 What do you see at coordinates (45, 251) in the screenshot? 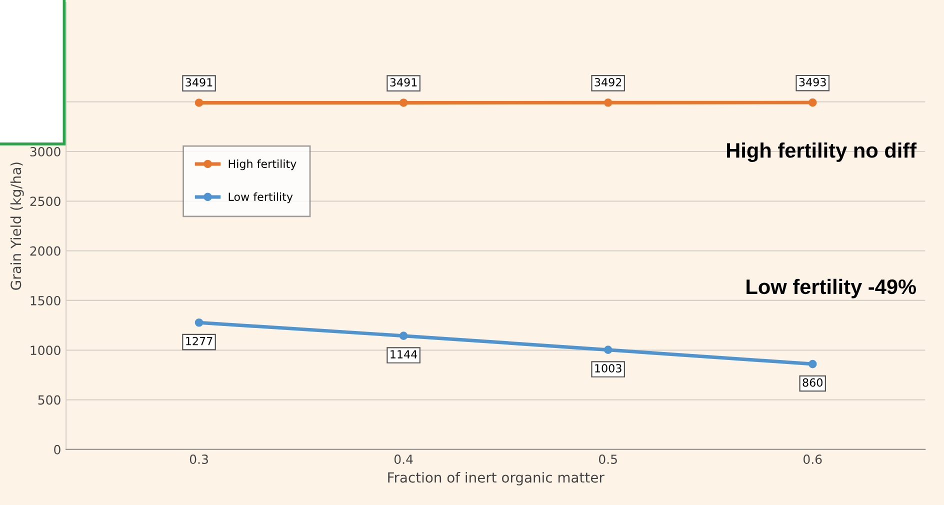
I see `y-tick-label: 2000` at bounding box center [45, 251].